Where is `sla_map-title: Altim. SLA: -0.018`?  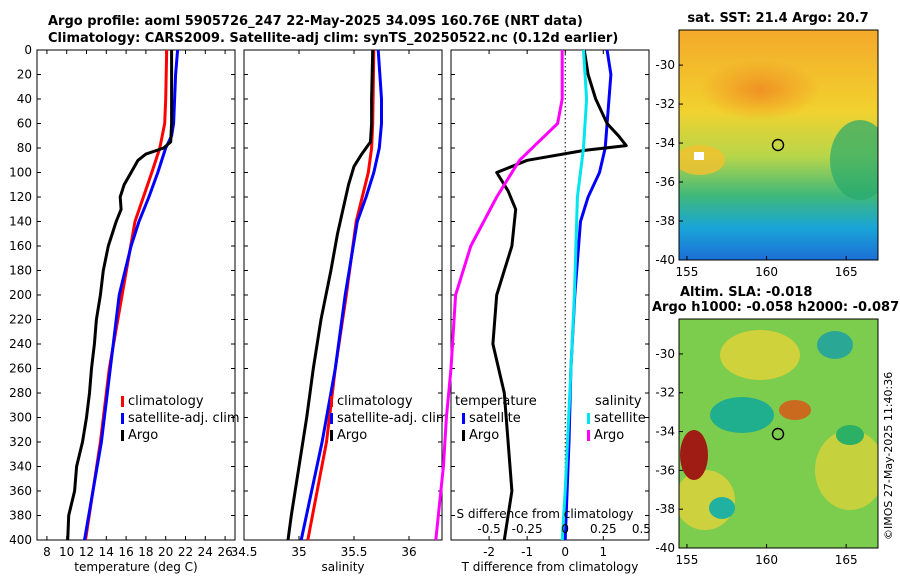
sla_map-title: Altim. SLA: -0.018 is located at coordinates (746, 292).